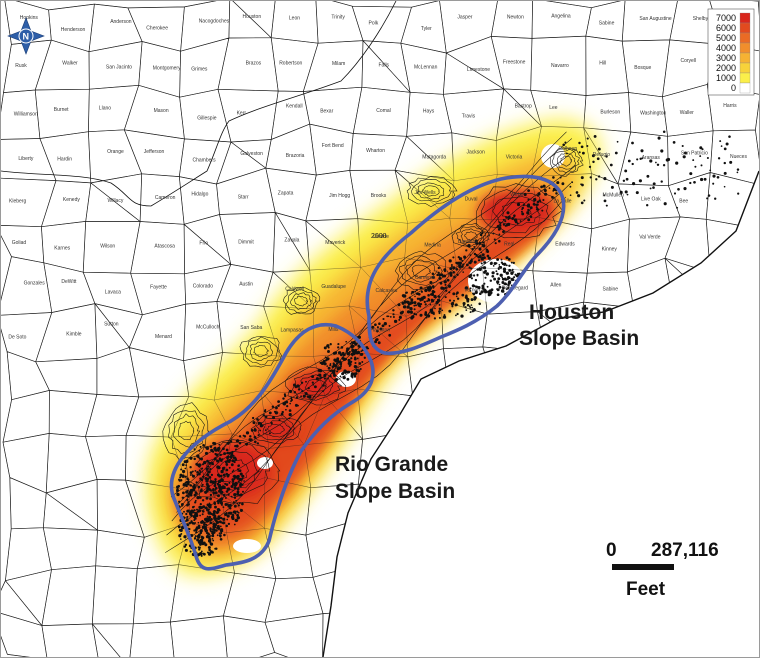 The width and height of the screenshot is (760, 658). What do you see at coordinates (272, 447) in the screenshot?
I see `rio-grande-basin-outline` at bounding box center [272, 447].